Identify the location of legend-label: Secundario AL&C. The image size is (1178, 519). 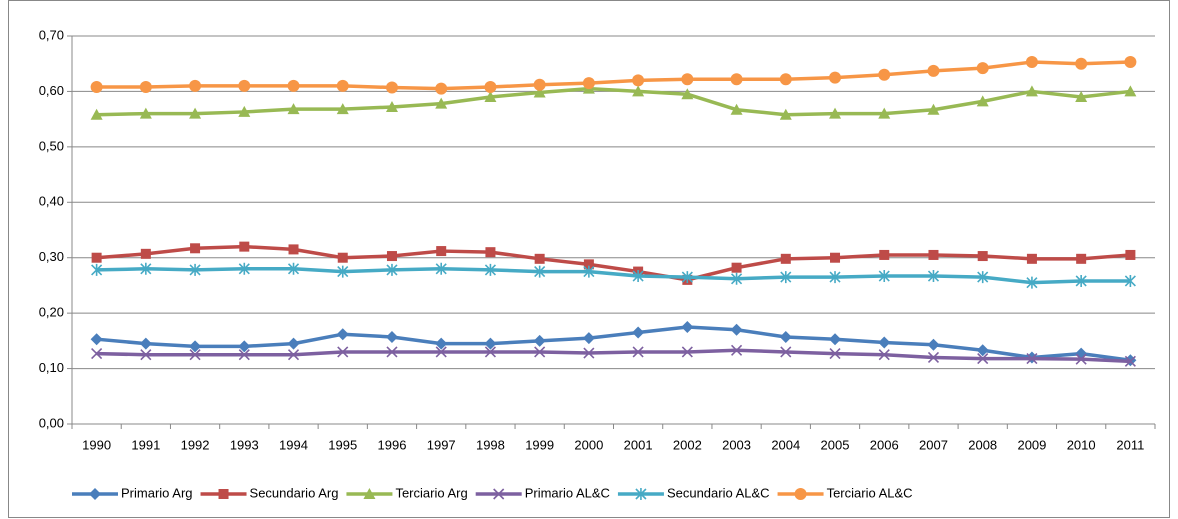
(718, 492).